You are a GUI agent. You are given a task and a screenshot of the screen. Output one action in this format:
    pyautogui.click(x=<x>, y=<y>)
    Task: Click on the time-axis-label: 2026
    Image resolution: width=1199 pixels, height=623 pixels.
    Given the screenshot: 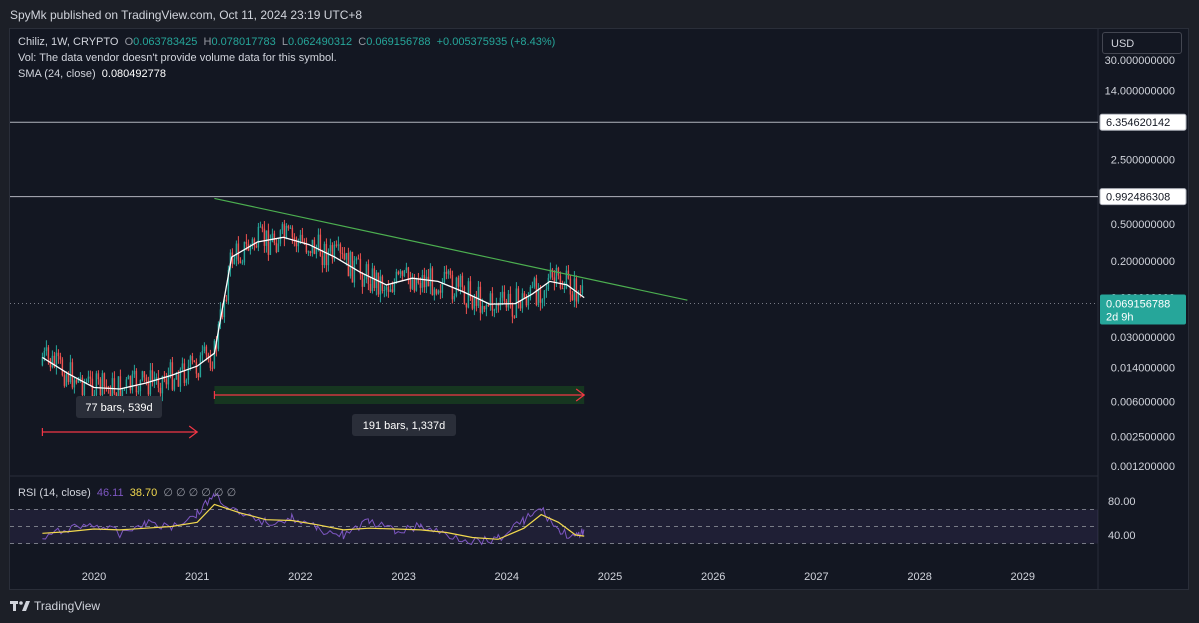 What is the action you would take?
    pyautogui.click(x=713, y=577)
    